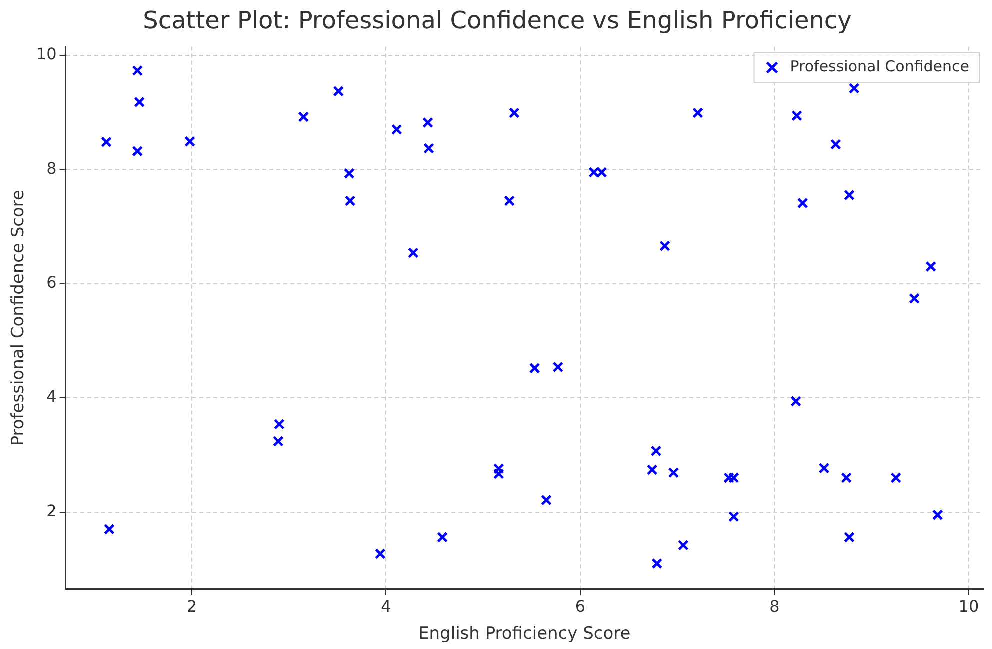 The image size is (992, 649). What do you see at coordinates (580, 606) in the screenshot?
I see `x-tick-label: 6` at bounding box center [580, 606].